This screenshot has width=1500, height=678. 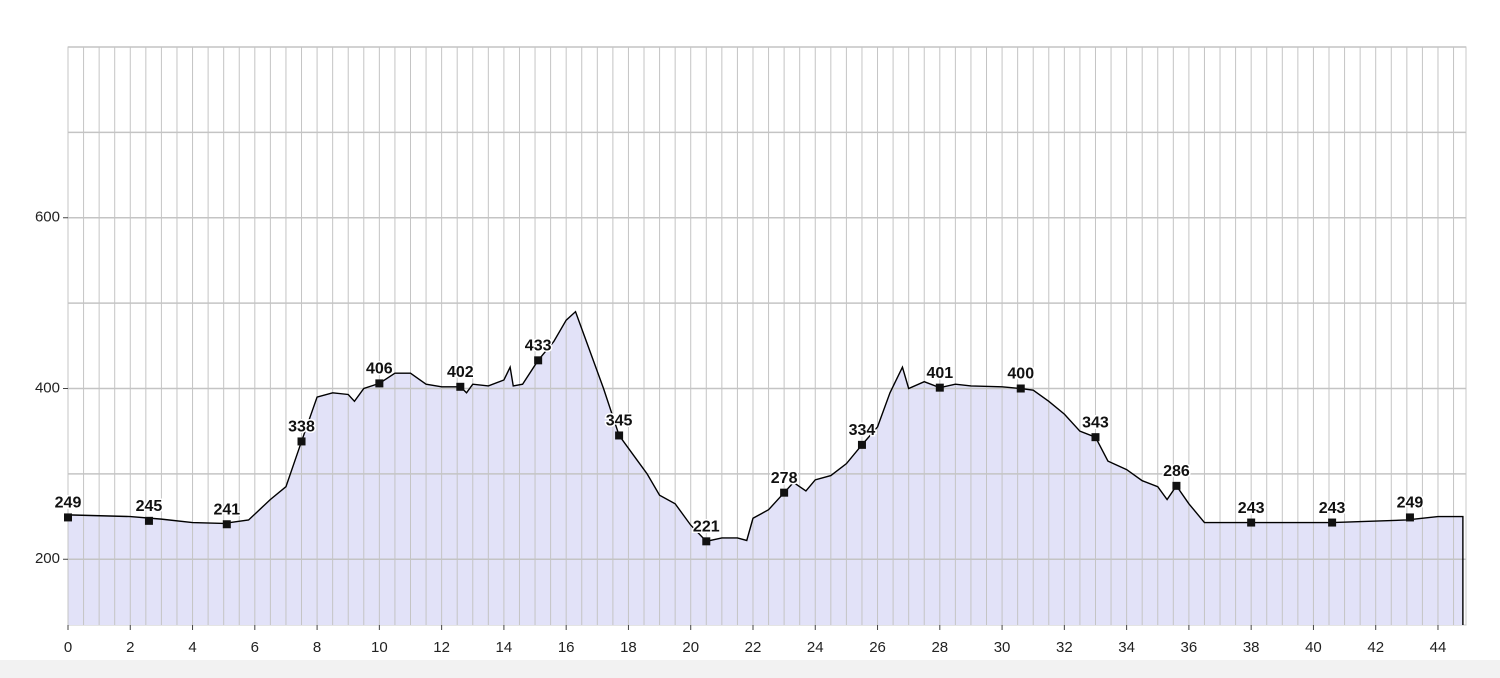 What do you see at coordinates (226, 509) in the screenshot?
I see `marker-label: 241` at bounding box center [226, 509].